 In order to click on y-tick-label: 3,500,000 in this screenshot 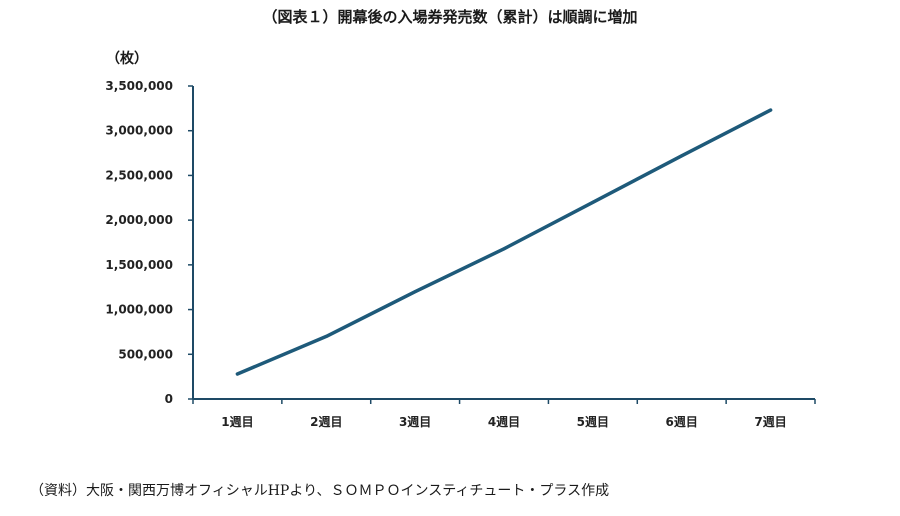, I will do `click(139, 86)`.